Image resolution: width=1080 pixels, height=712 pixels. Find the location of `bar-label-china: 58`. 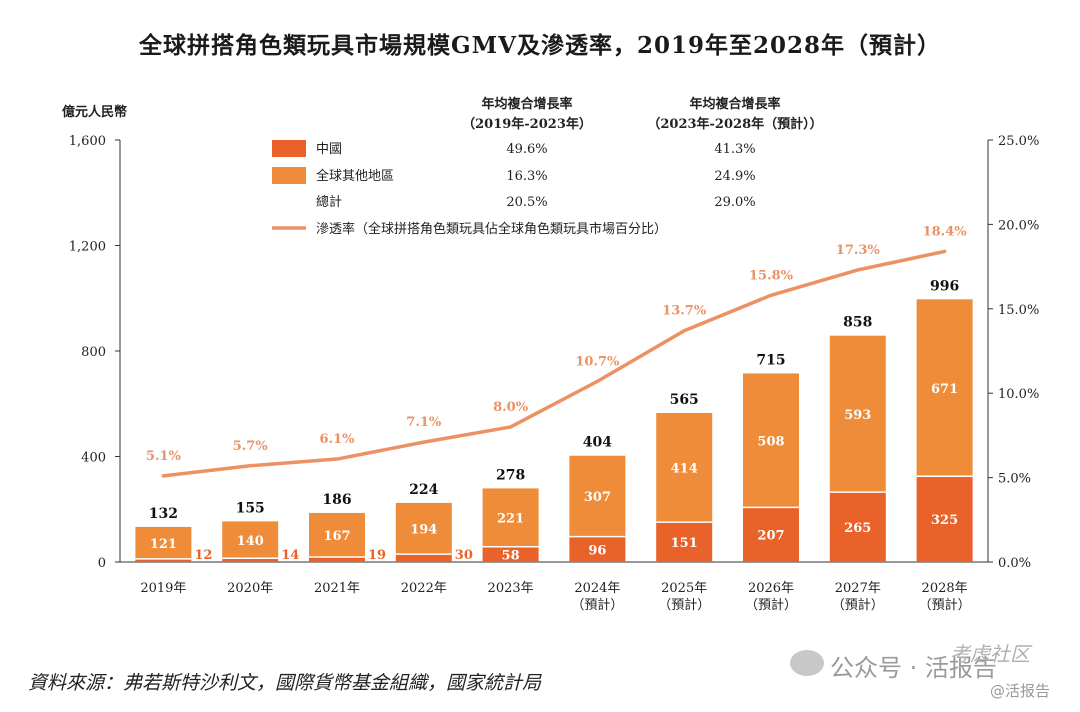

bar-label-china: 58 is located at coordinates (511, 555).